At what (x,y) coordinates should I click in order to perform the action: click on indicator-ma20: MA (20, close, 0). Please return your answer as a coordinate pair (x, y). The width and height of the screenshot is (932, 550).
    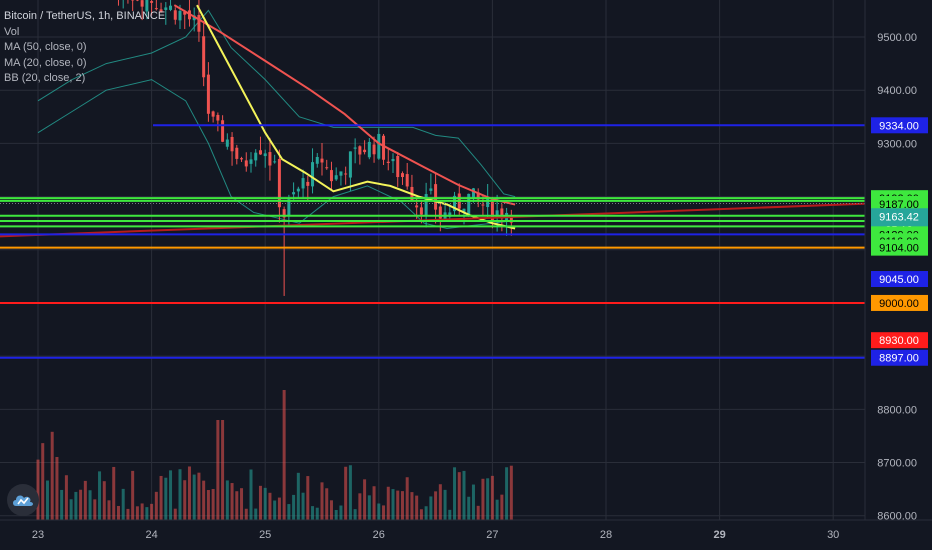
    Looking at the image, I should click on (45, 62).